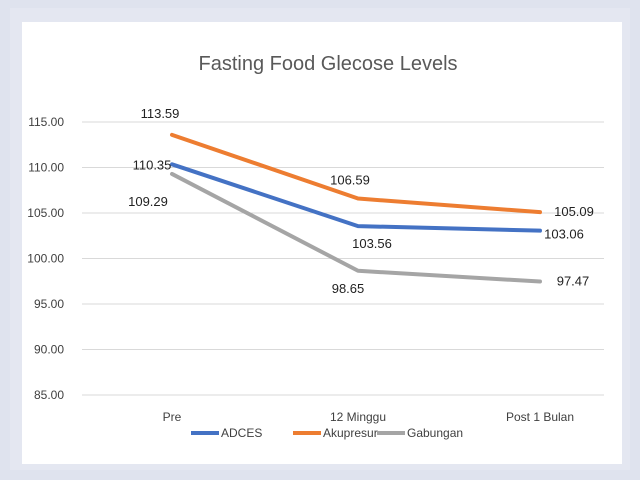 The image size is (640, 480). Describe the element at coordinates (372, 243) in the screenshot. I see `data-label: 103.56` at that location.